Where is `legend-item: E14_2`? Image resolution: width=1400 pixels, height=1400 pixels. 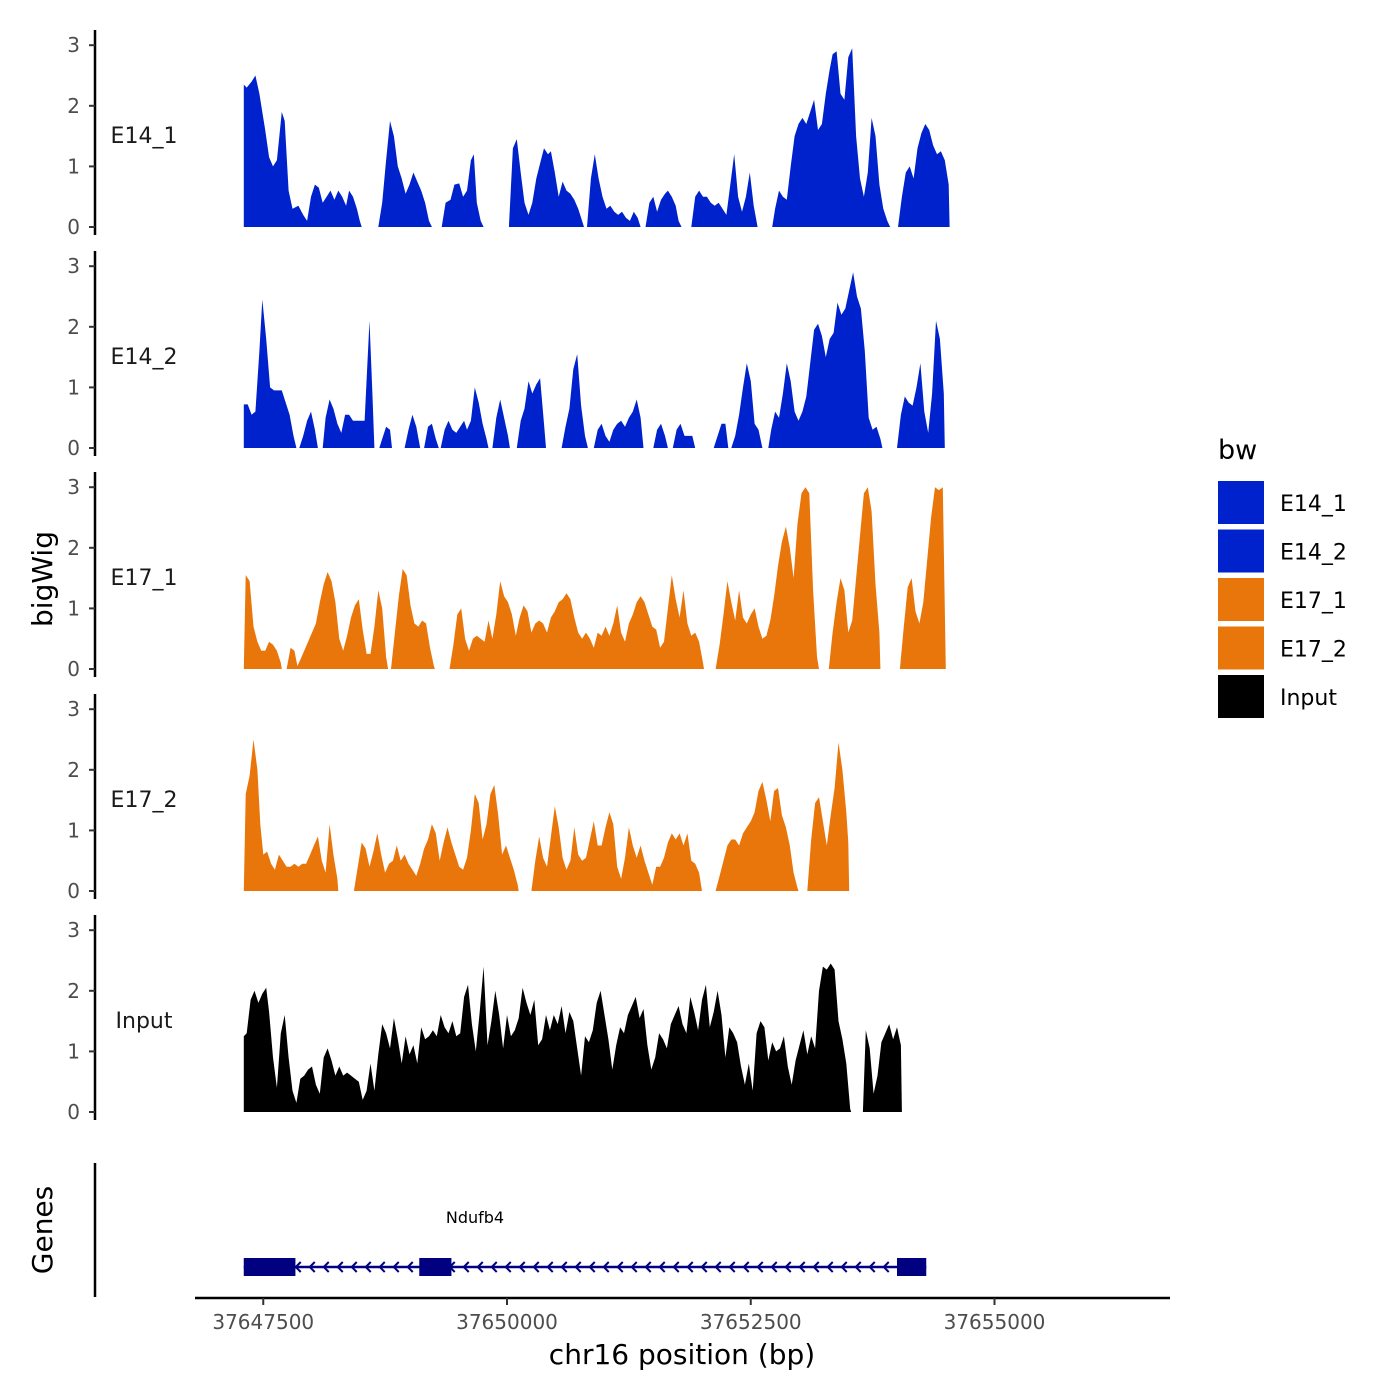 legend-item: E14_2 is located at coordinates (1282, 551).